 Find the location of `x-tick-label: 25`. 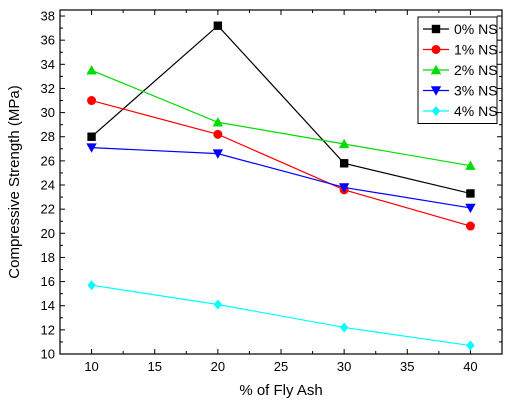

x-tick-label: 25 is located at coordinates (281, 366).